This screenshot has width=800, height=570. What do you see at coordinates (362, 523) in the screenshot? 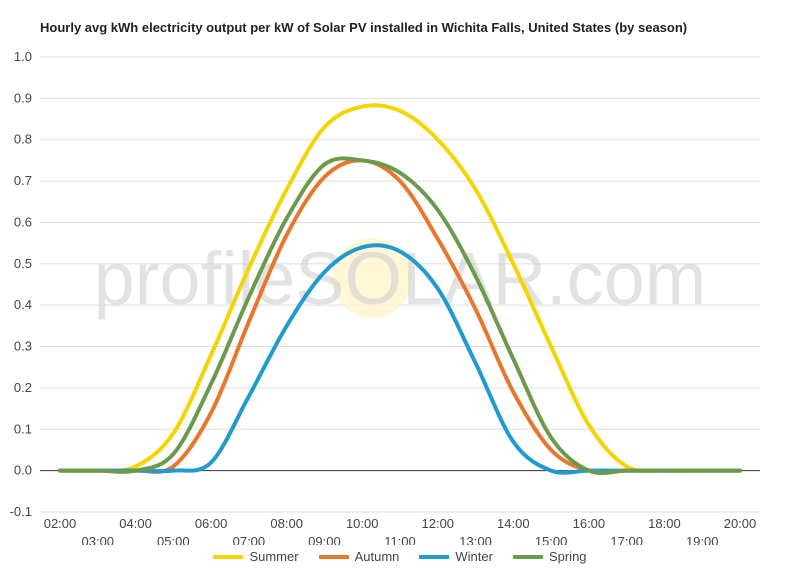
I see `x-tick-label: 10:00` at bounding box center [362, 523].